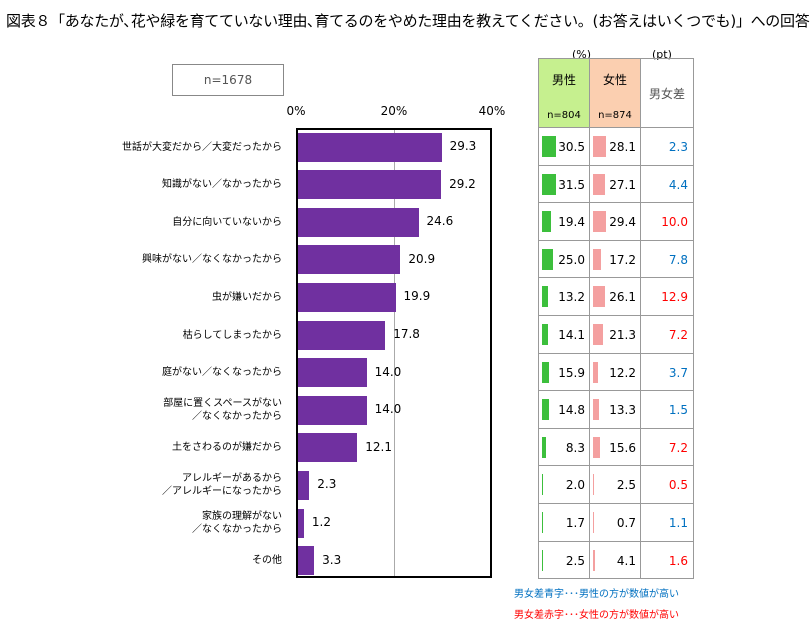 The image size is (810, 631). I want to click on table-row: 2.0 2.5 0.5, so click(616, 484).